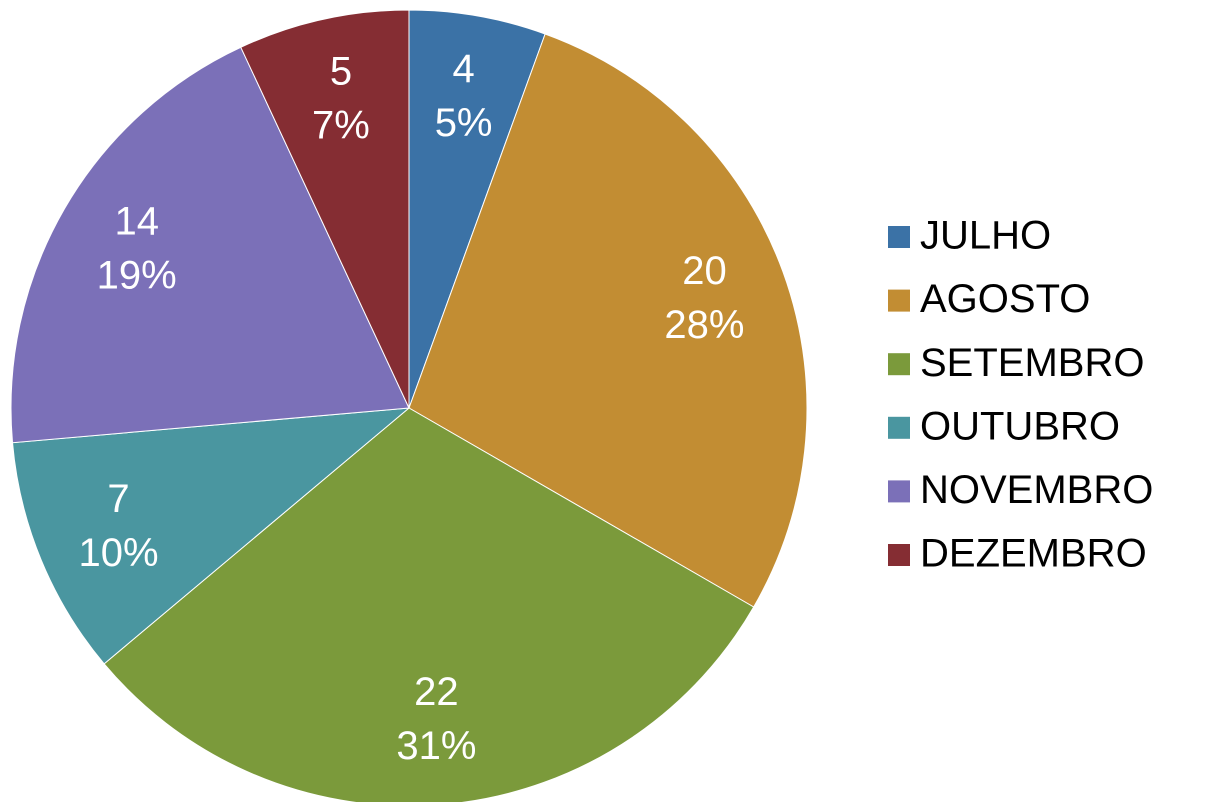 The height and width of the screenshot is (802, 1207). What do you see at coordinates (136, 221) in the screenshot?
I see `slice-value-label: 14` at bounding box center [136, 221].